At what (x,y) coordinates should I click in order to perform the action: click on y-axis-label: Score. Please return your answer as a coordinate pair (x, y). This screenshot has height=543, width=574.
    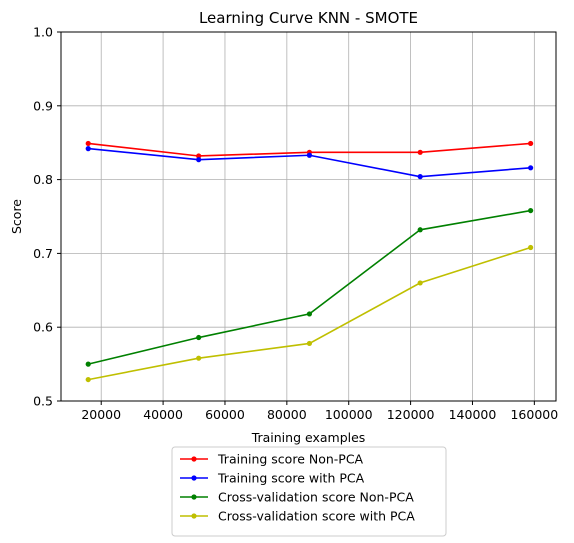
    Looking at the image, I should click on (16, 216).